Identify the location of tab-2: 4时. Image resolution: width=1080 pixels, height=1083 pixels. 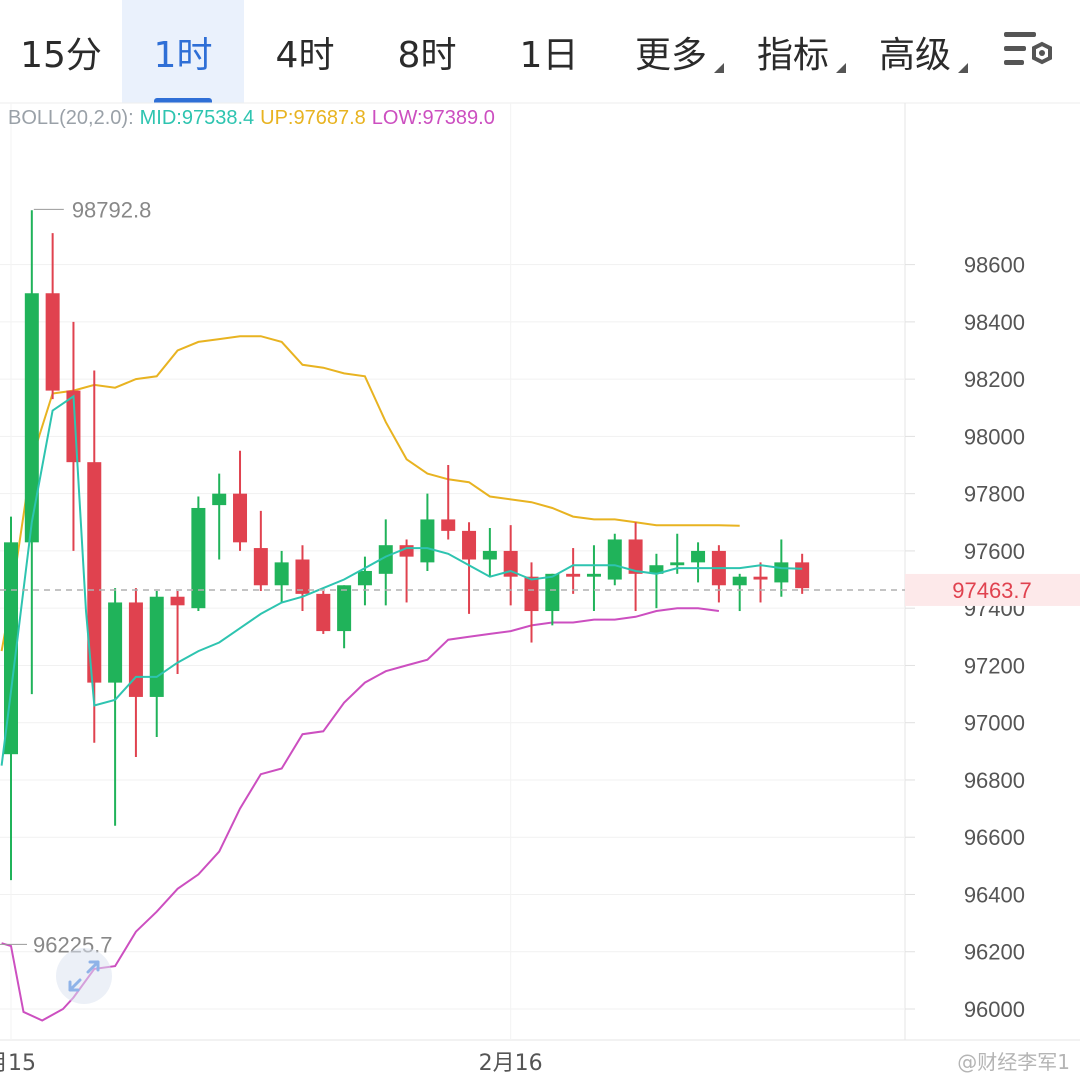
(305, 51).